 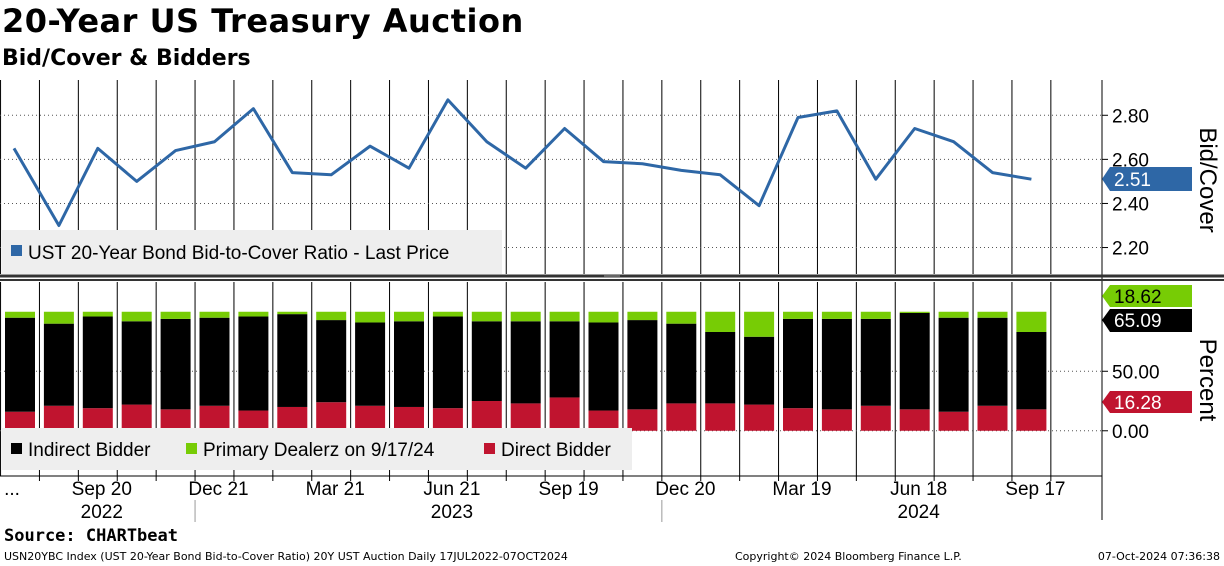 What do you see at coordinates (1147, 179) in the screenshot?
I see `last-value-tag-bid-cover: 2.51` at bounding box center [1147, 179].